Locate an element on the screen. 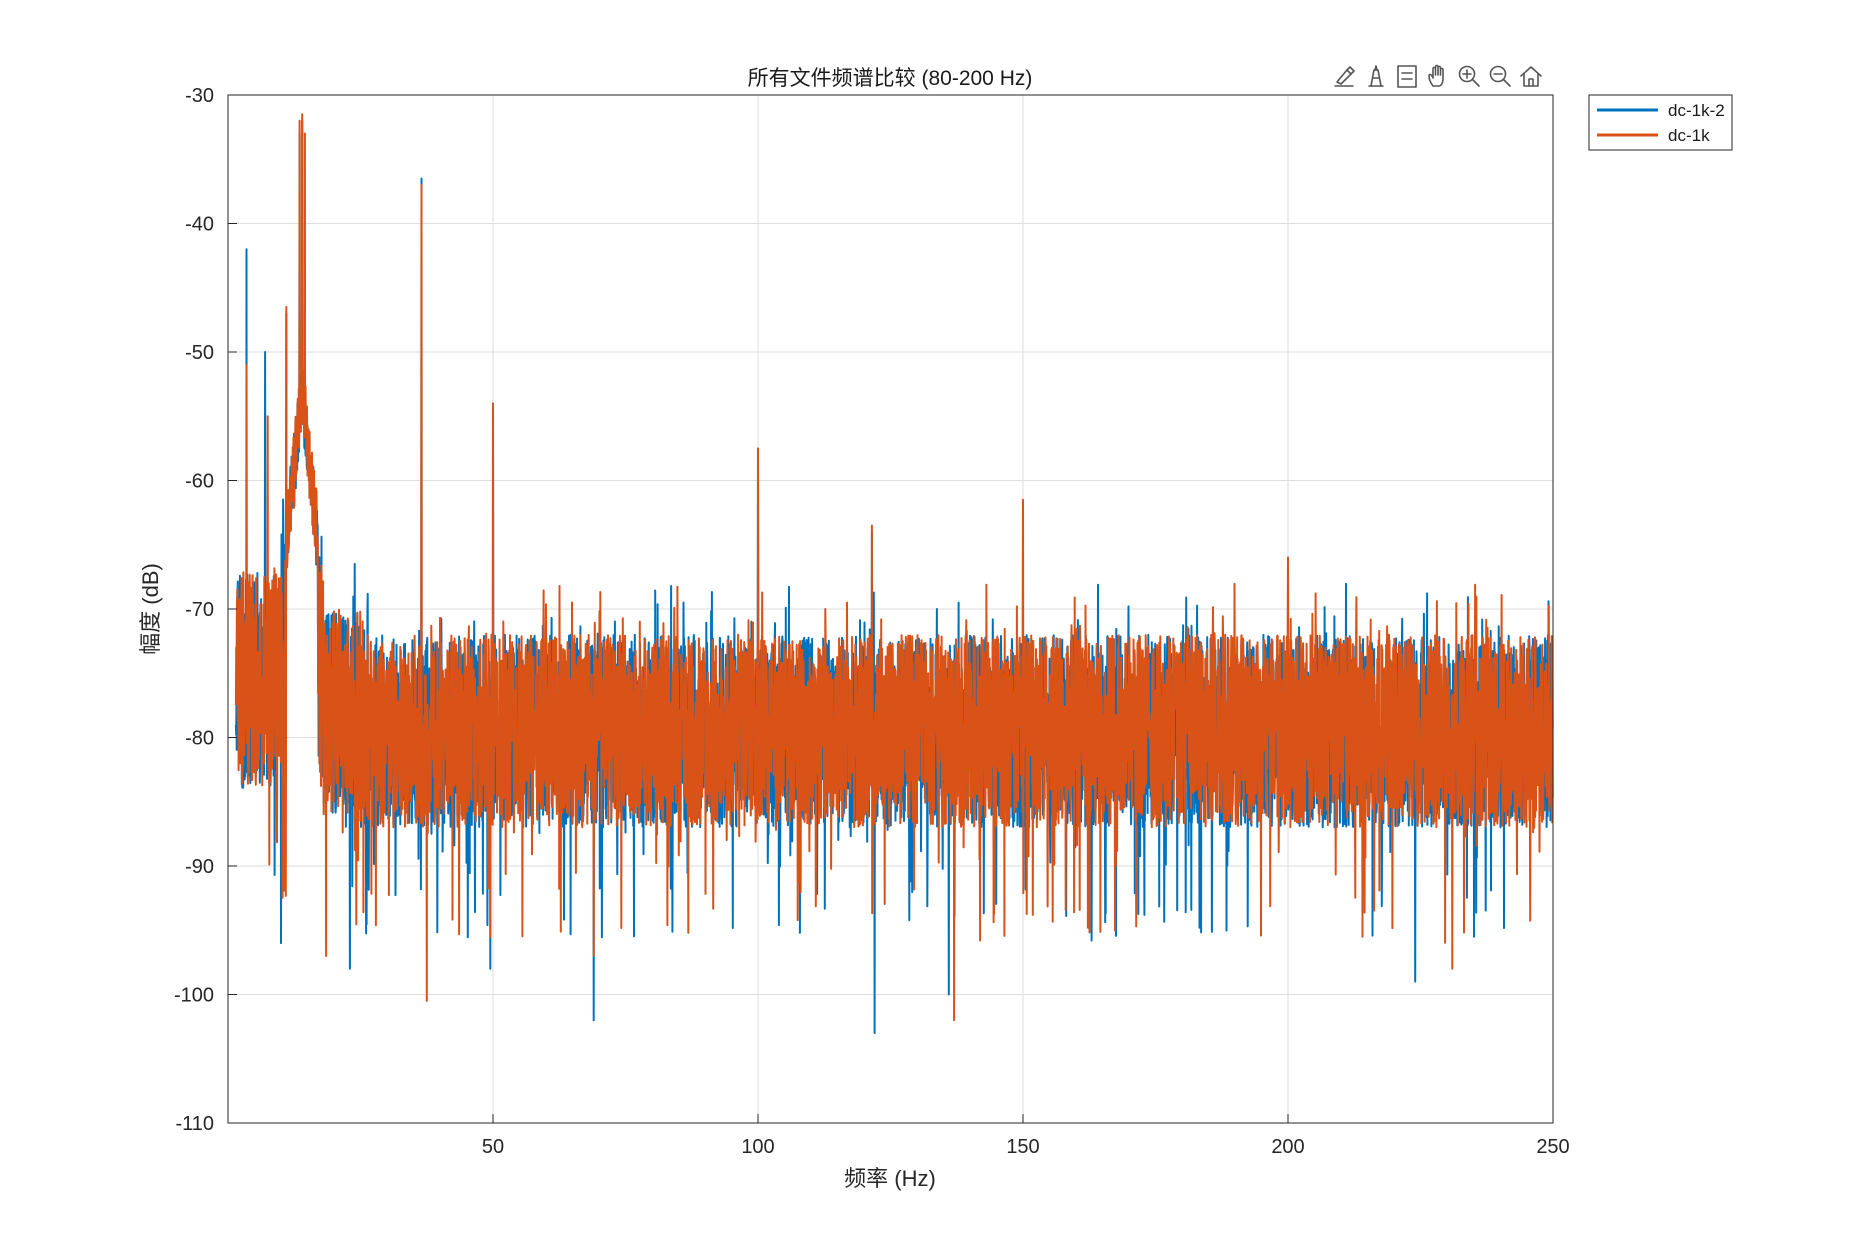  chart-title: 所有文件频谱比较 (80-200 Hz) is located at coordinates (890, 78).